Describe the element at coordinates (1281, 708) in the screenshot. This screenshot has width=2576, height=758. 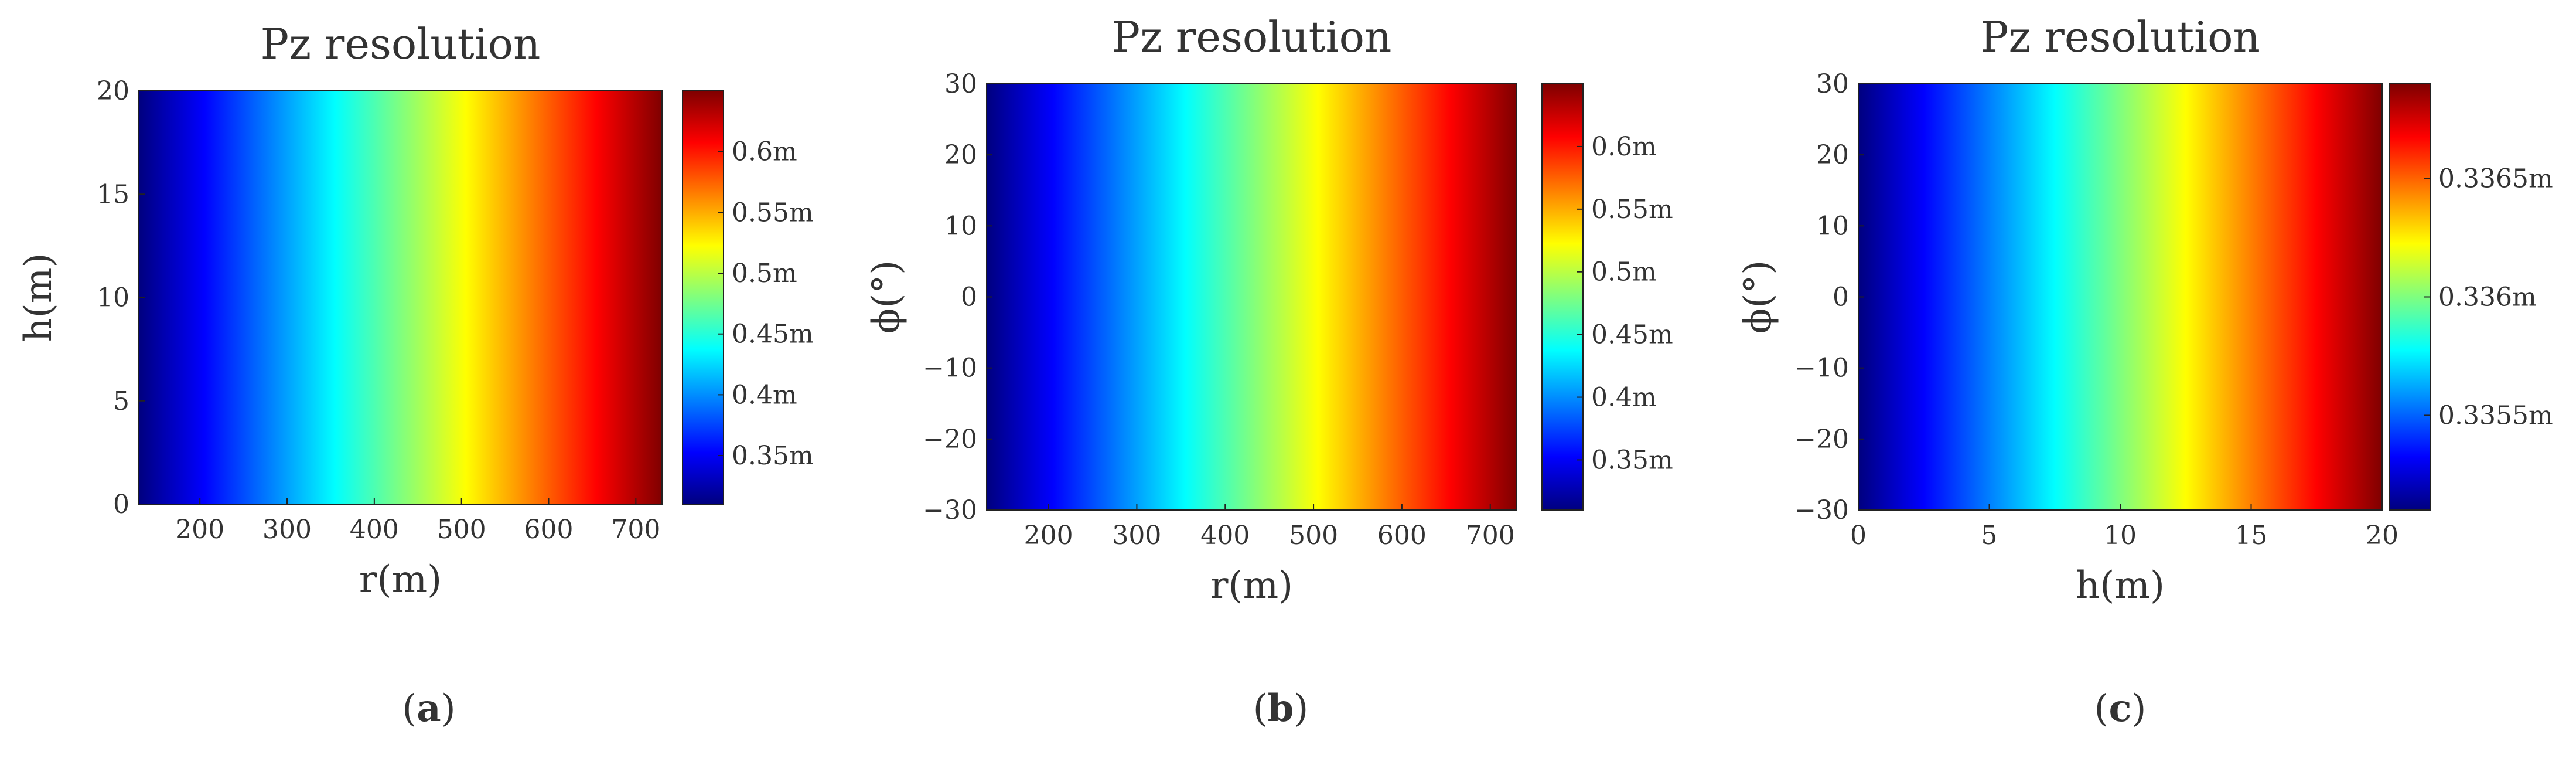
I see `panel-label: (b)` at that location.